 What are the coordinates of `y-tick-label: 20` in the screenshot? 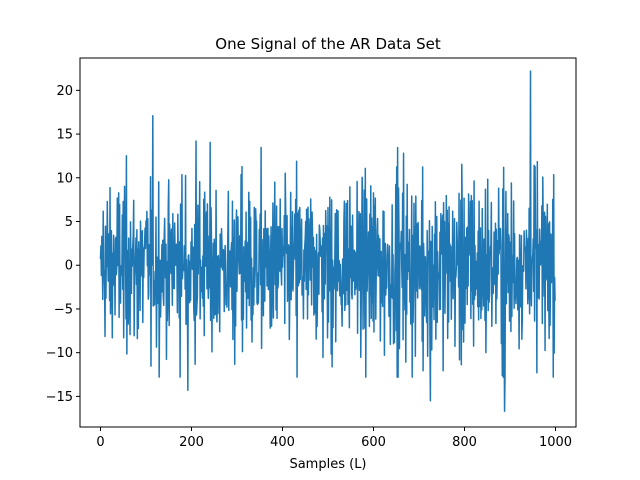 It's located at (64, 91).